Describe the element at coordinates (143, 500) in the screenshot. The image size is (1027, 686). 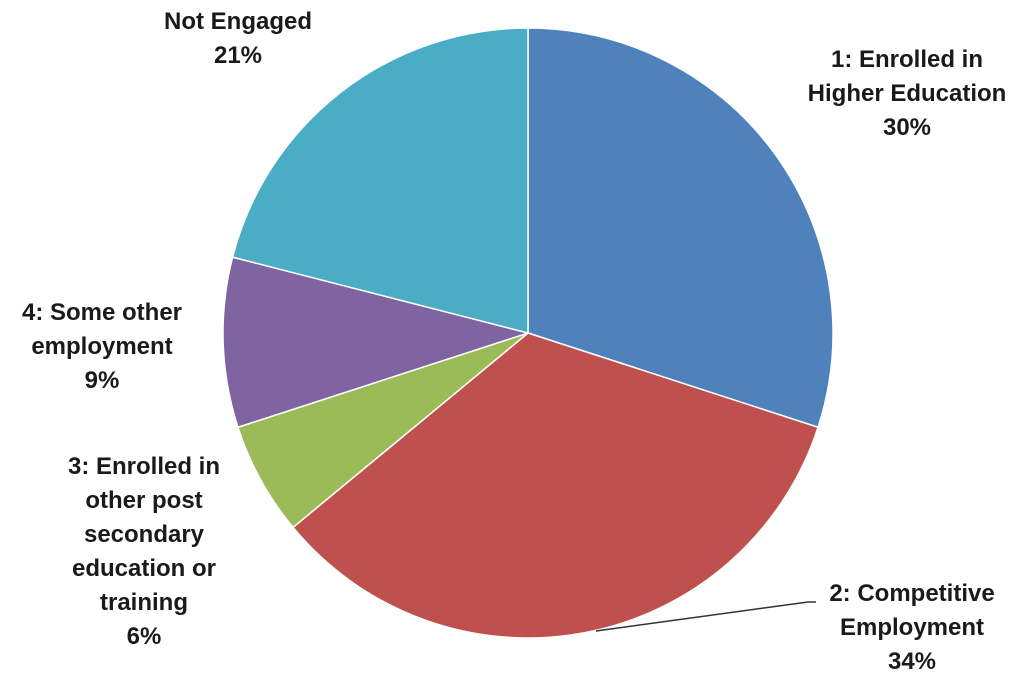
I see `data-label-line: other post` at that location.